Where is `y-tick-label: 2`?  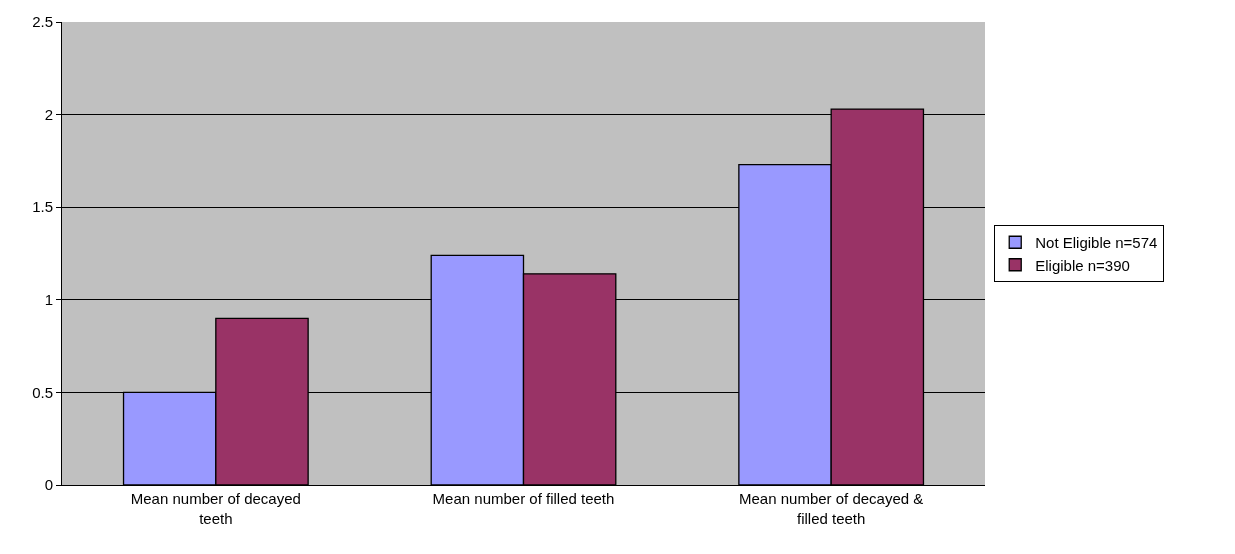
y-tick-label: 2 is located at coordinates (48, 114).